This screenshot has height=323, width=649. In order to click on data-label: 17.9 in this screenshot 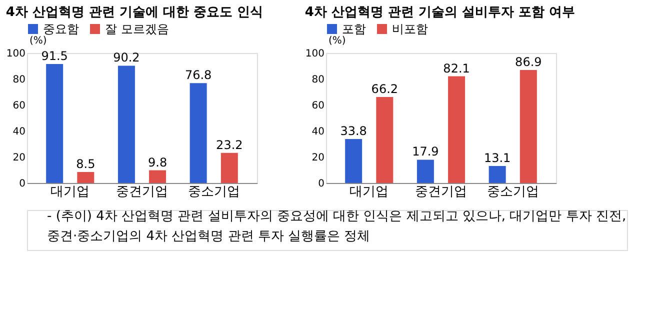, I will do `click(425, 151)`.